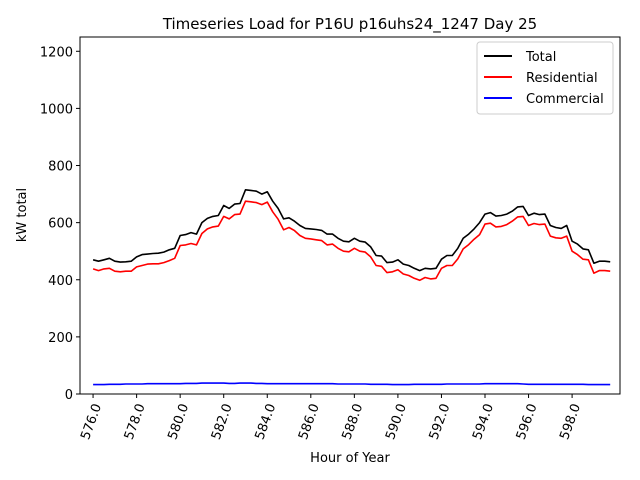 The width and height of the screenshot is (640, 480). Describe the element at coordinates (440, 422) in the screenshot. I see `x-tick-label: 592.0` at that location.